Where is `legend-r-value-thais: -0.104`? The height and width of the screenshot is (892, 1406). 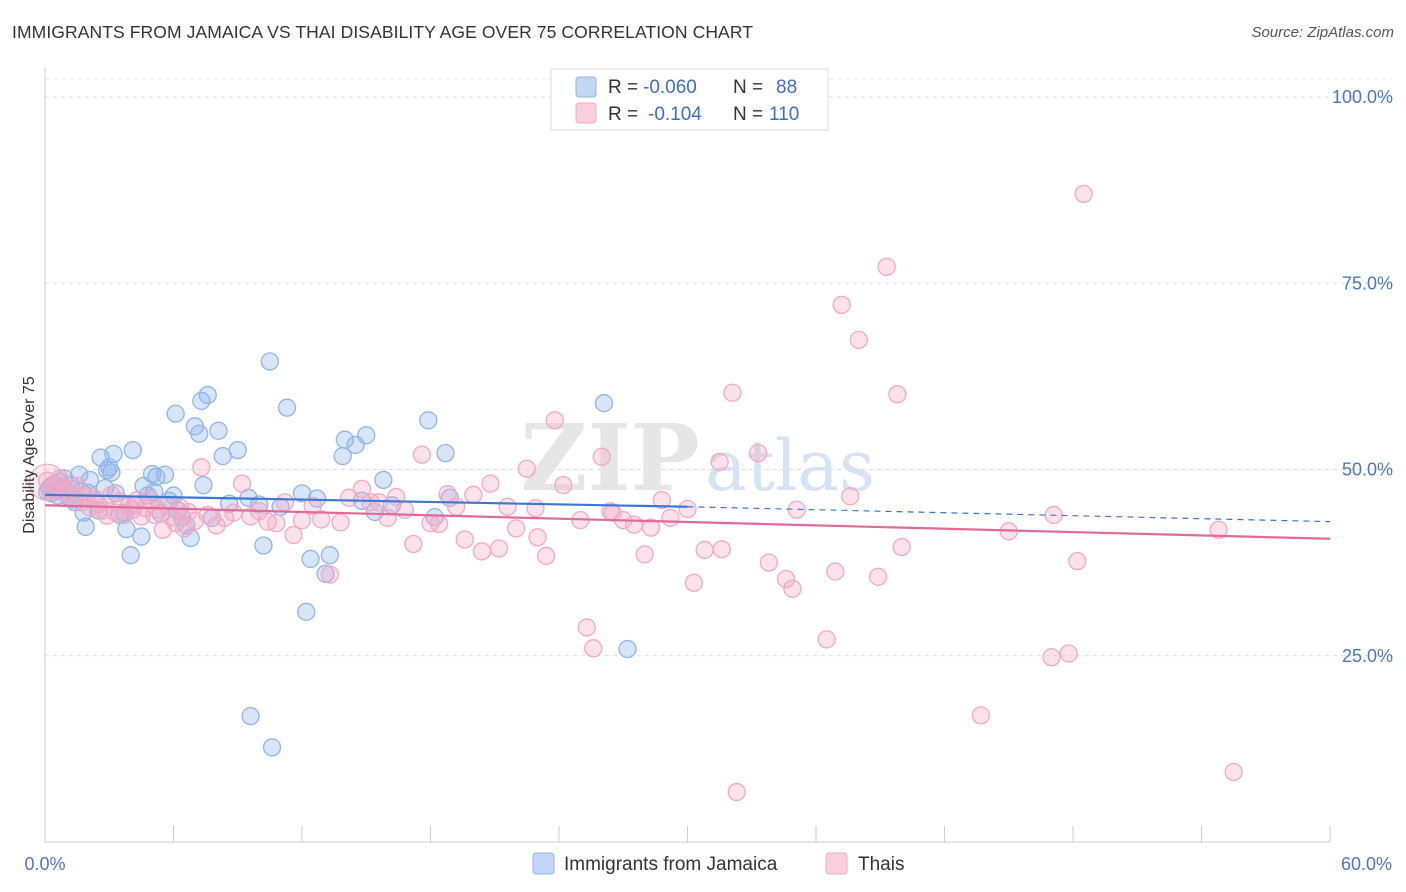 legend-r-value-thais: -0.104 is located at coordinates (675, 114).